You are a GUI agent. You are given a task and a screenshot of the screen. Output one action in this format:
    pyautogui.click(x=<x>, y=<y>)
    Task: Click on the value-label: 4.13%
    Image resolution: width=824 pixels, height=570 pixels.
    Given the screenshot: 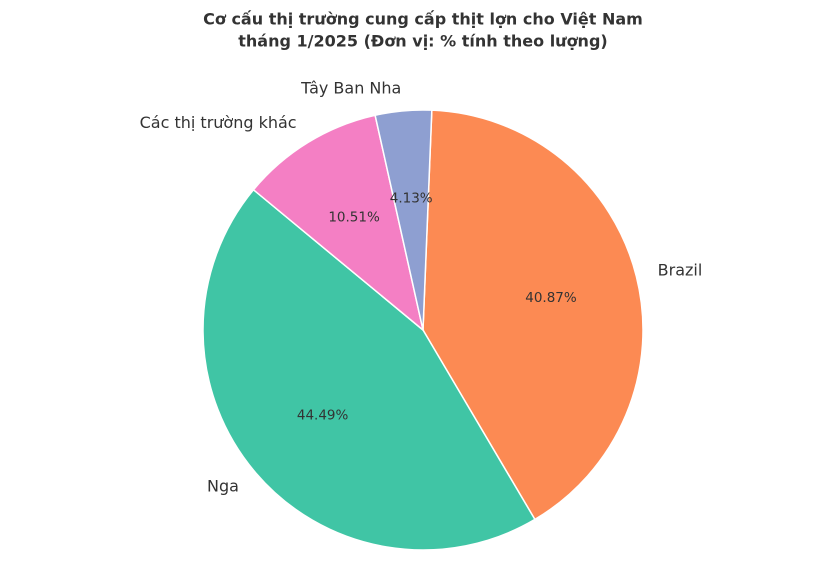 What is the action you would take?
    pyautogui.click(x=411, y=199)
    